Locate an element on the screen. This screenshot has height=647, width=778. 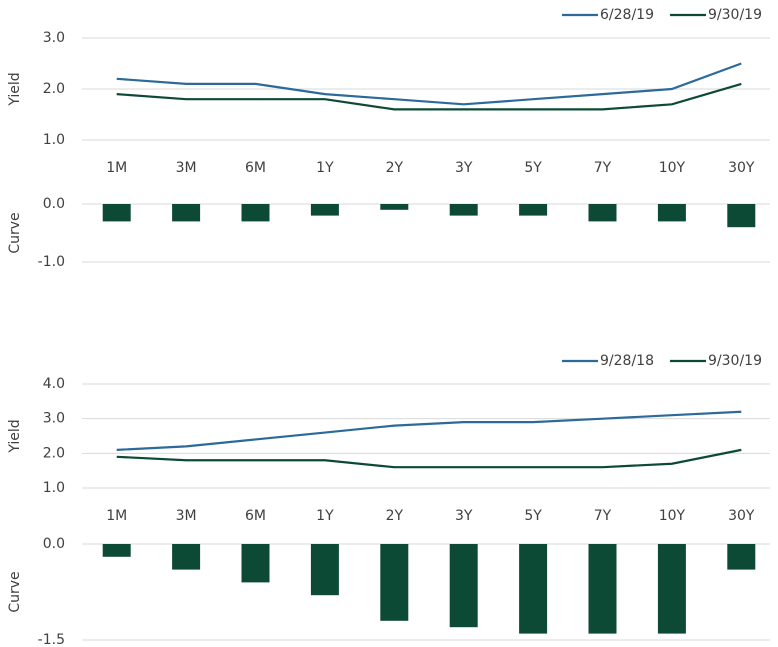
y-tick-label: 4.0 is located at coordinates (54, 384).